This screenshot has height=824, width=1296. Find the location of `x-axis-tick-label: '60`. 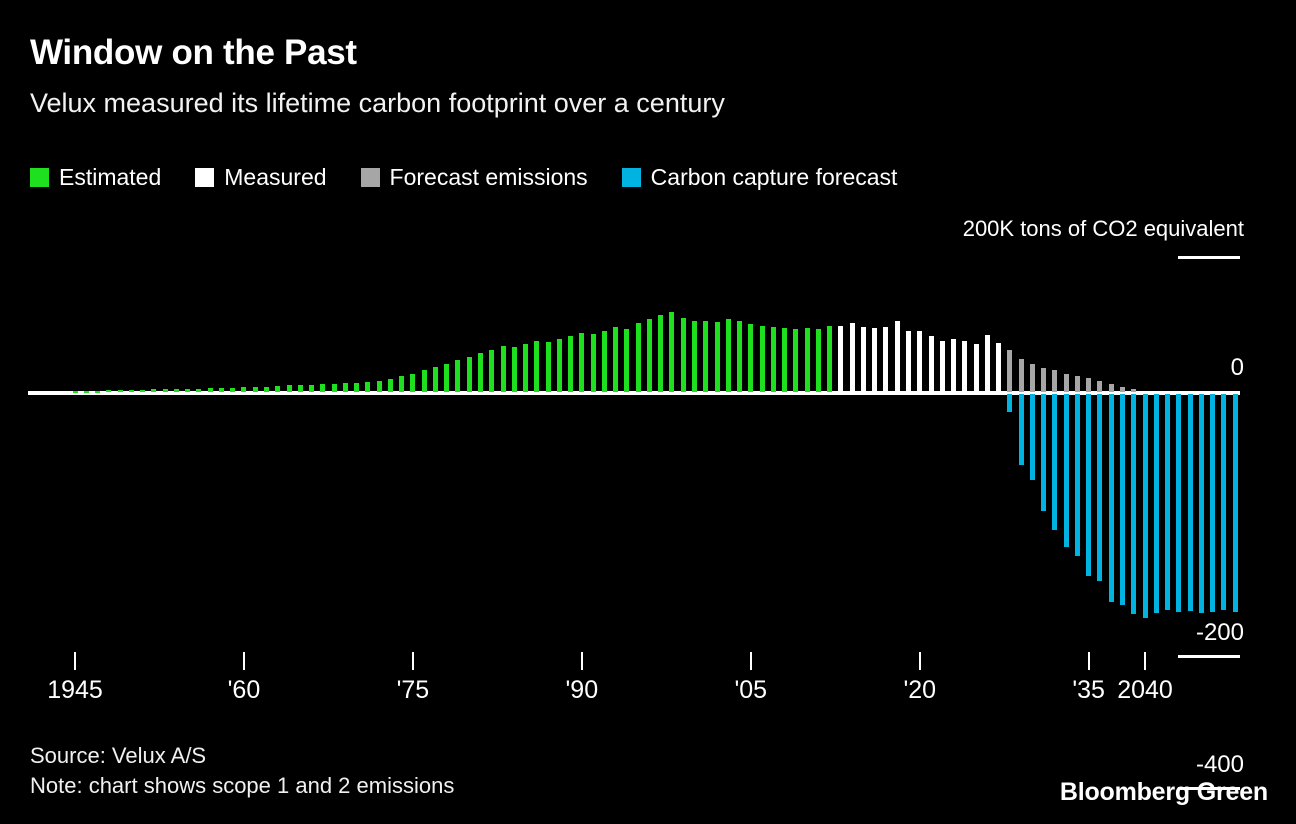

x-axis-tick-label: '60 is located at coordinates (244, 690).